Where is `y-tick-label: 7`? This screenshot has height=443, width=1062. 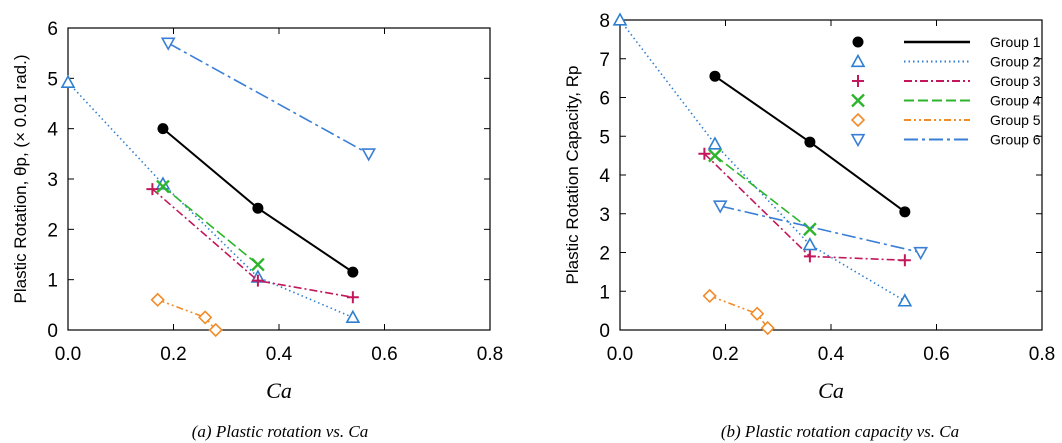 y-tick-label: 7 is located at coordinates (604, 60).